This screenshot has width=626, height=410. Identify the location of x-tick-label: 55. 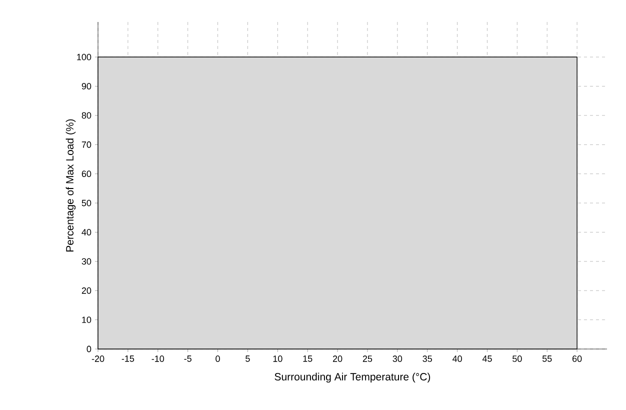
(547, 359).